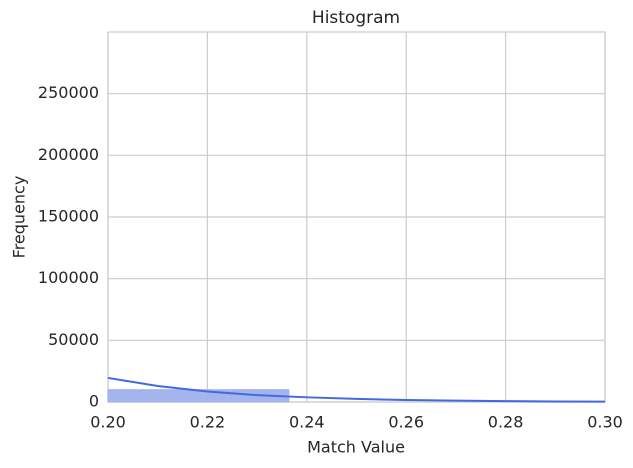  What do you see at coordinates (307, 422) in the screenshot?
I see `x-tick-label: 0.24` at bounding box center [307, 422].